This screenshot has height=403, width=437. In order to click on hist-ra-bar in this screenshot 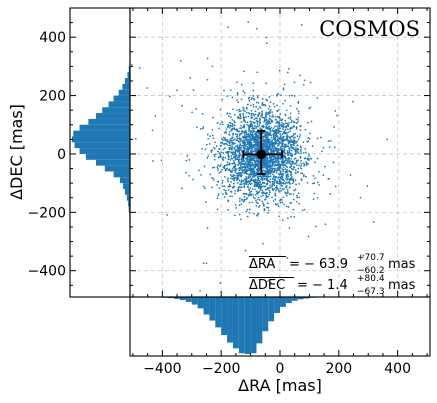, I will do `click(306, 298)`.